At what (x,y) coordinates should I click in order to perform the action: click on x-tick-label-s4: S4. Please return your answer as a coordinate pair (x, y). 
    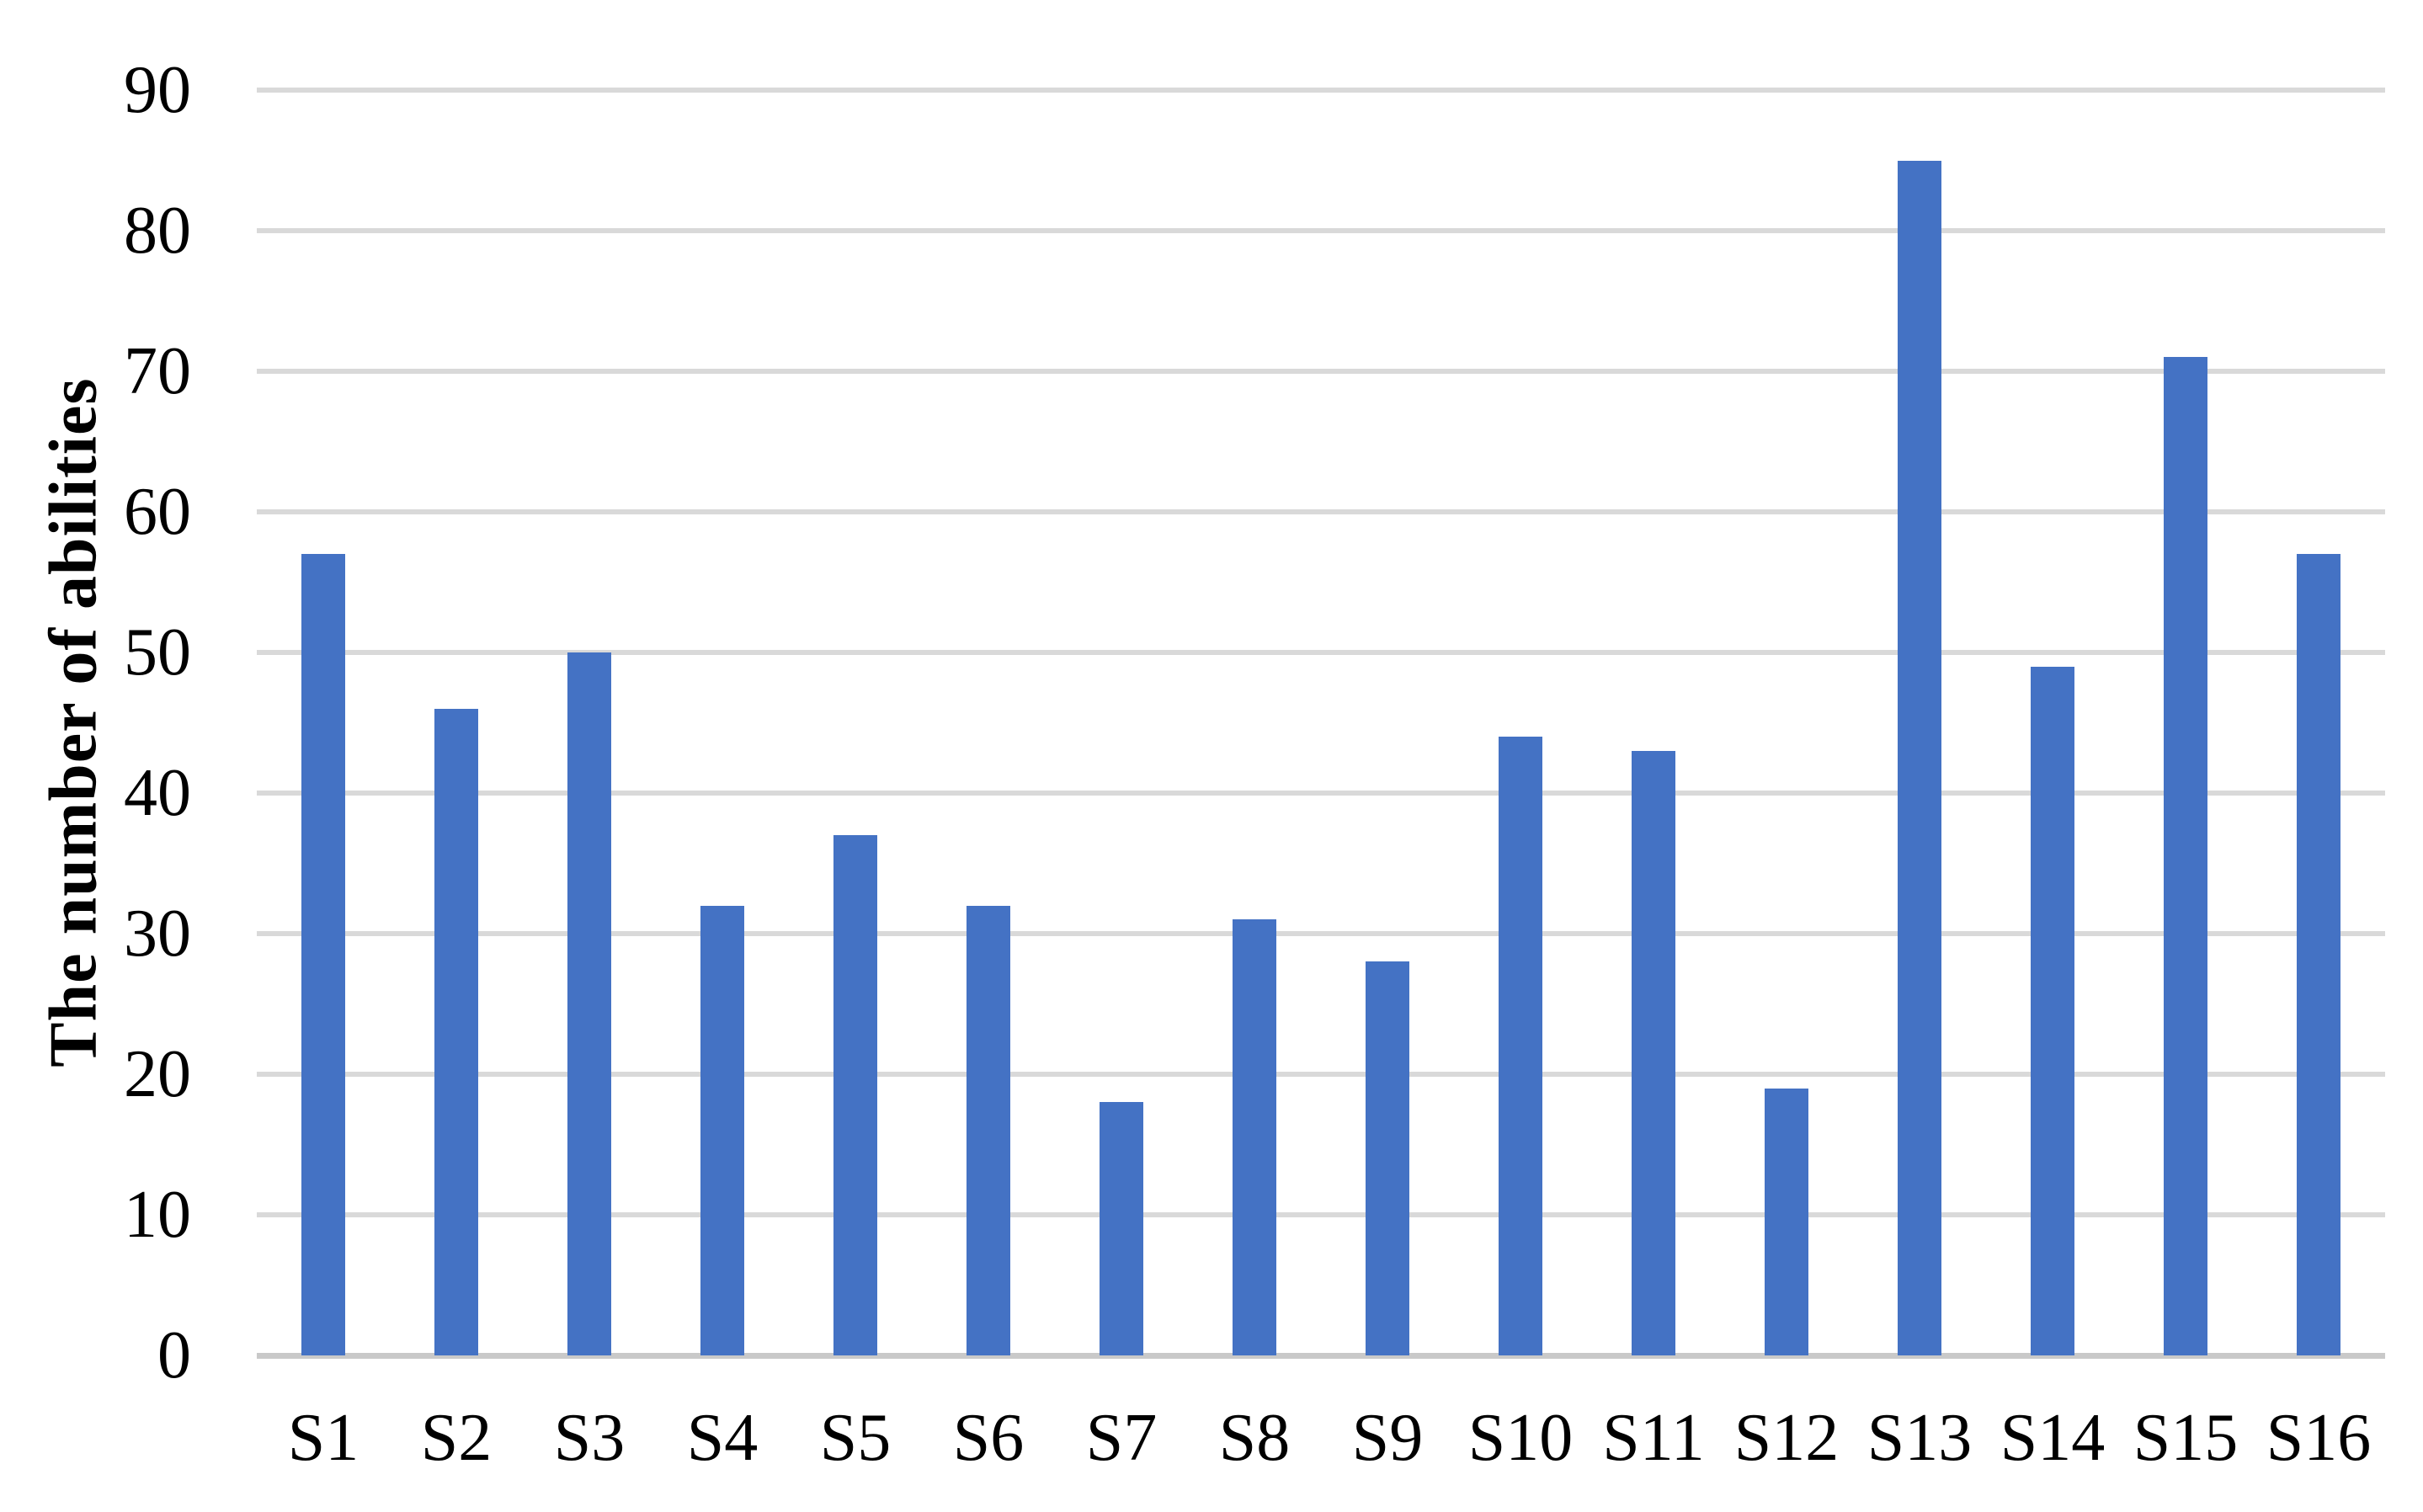
    Looking at the image, I should click on (723, 1438).